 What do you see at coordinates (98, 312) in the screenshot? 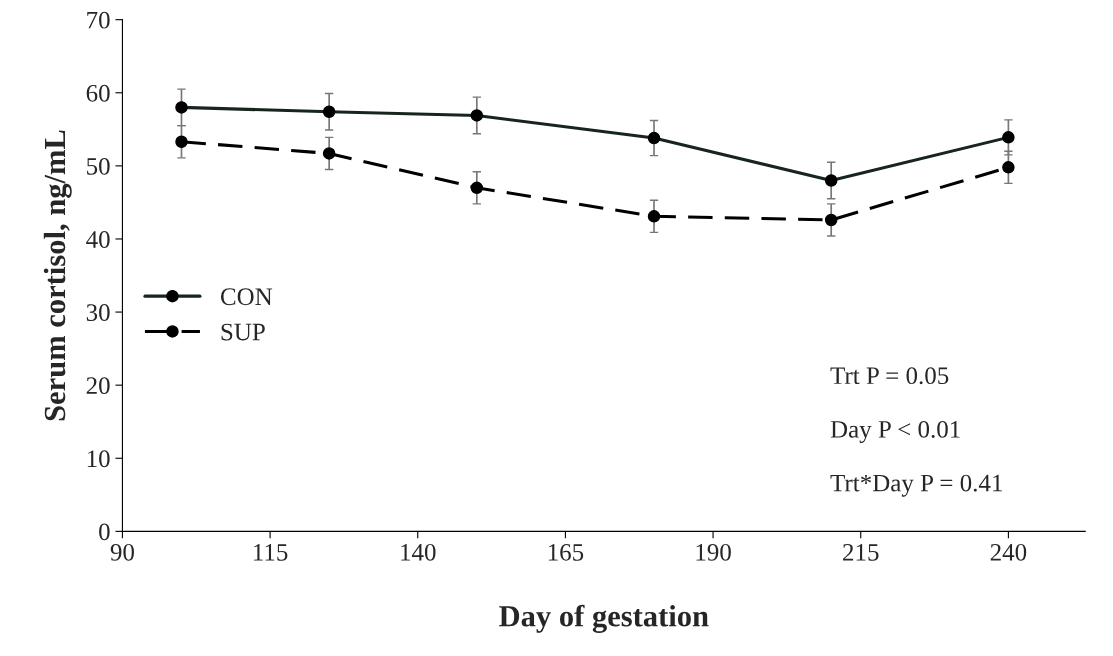
I see `y-tick-label: 30` at bounding box center [98, 312].